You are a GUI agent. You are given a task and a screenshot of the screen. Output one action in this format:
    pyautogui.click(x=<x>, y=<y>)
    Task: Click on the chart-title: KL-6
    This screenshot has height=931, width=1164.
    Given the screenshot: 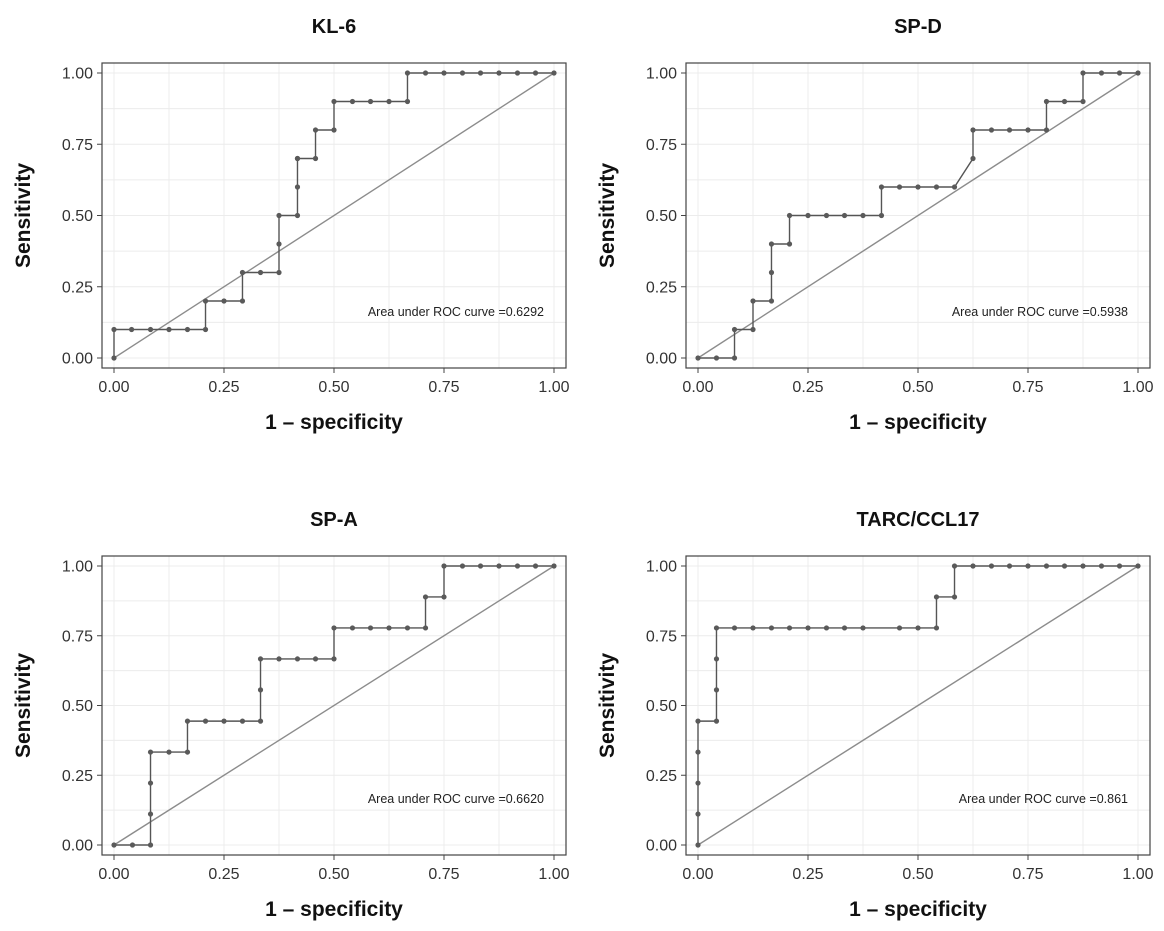 What is the action you would take?
    pyautogui.click(x=334, y=27)
    